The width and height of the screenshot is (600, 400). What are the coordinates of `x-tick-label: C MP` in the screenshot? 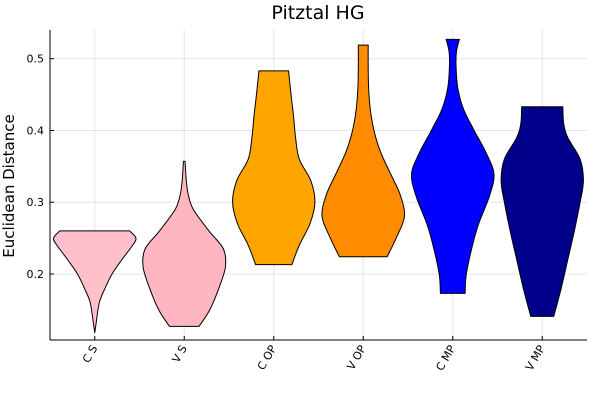 It's located at (445, 358).